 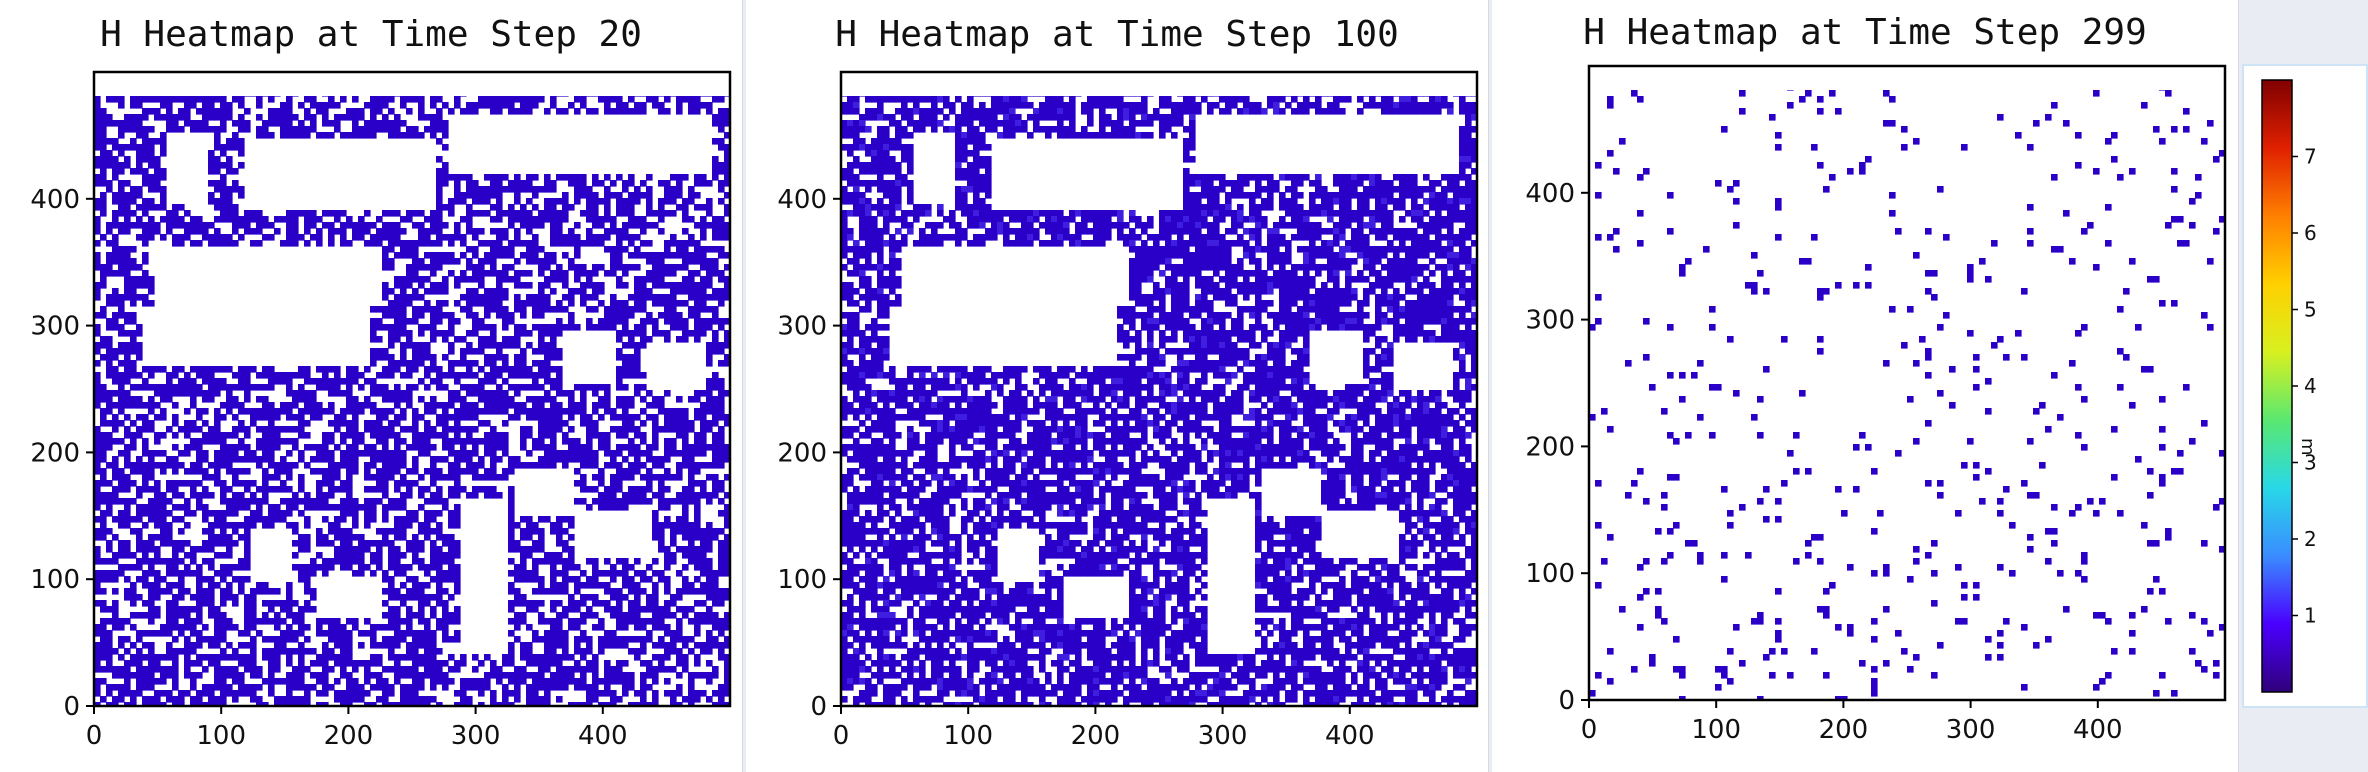 I want to click on colorbar-tick-label: 4, so click(x=2310, y=386).